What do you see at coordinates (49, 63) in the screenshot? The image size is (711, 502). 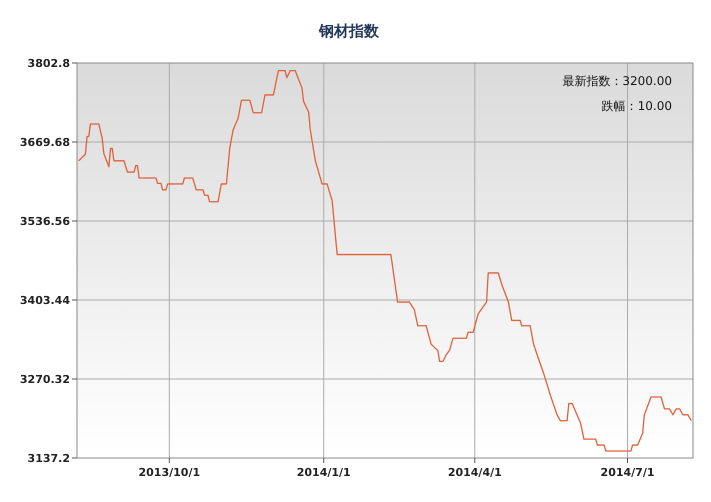 I see `y-tick-label: 3802.8` at bounding box center [49, 63].